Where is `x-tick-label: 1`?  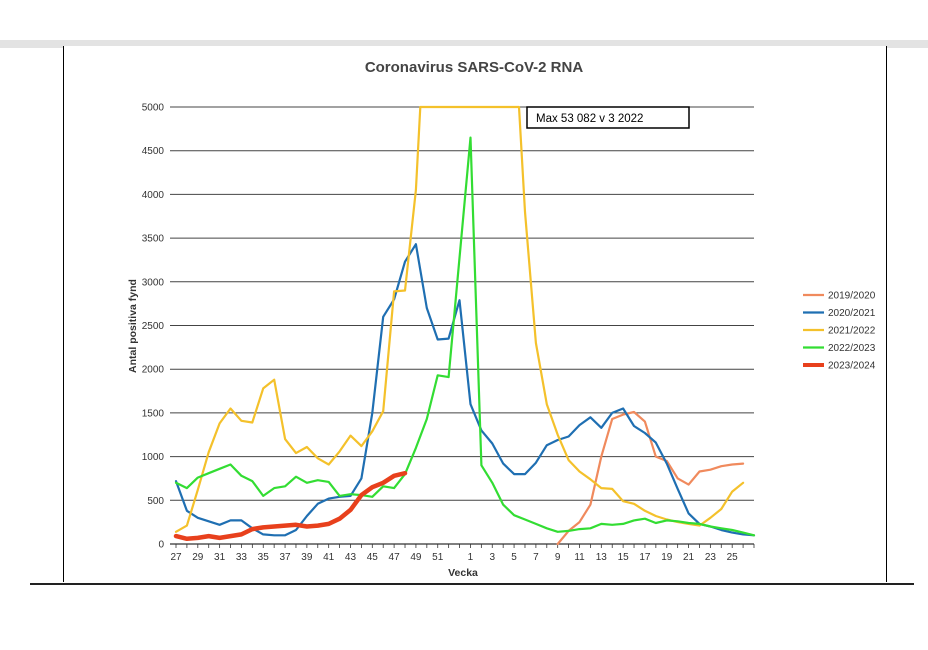 x-tick-label: 1 is located at coordinates (471, 557).